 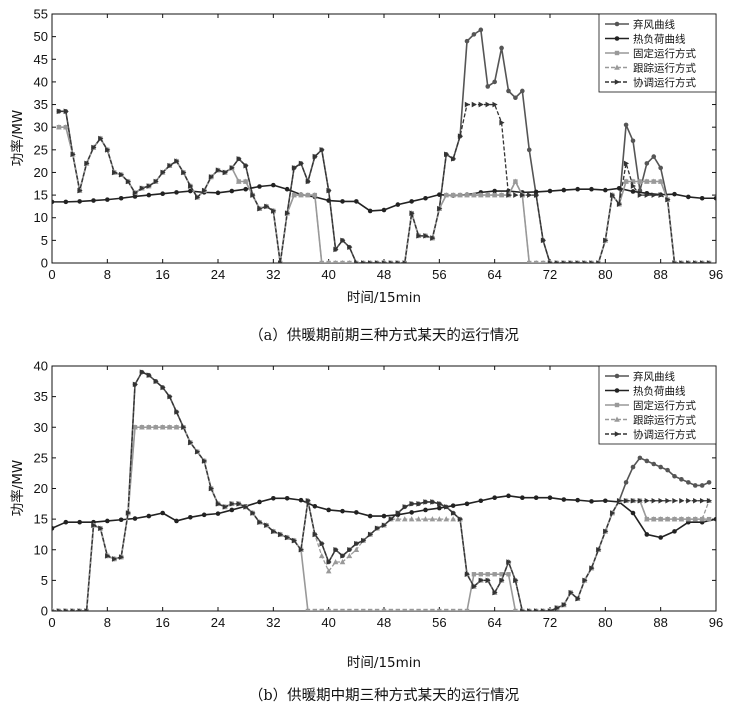 I want to click on legend-label-a-3: 固定运行方式, so click(x=664, y=53).